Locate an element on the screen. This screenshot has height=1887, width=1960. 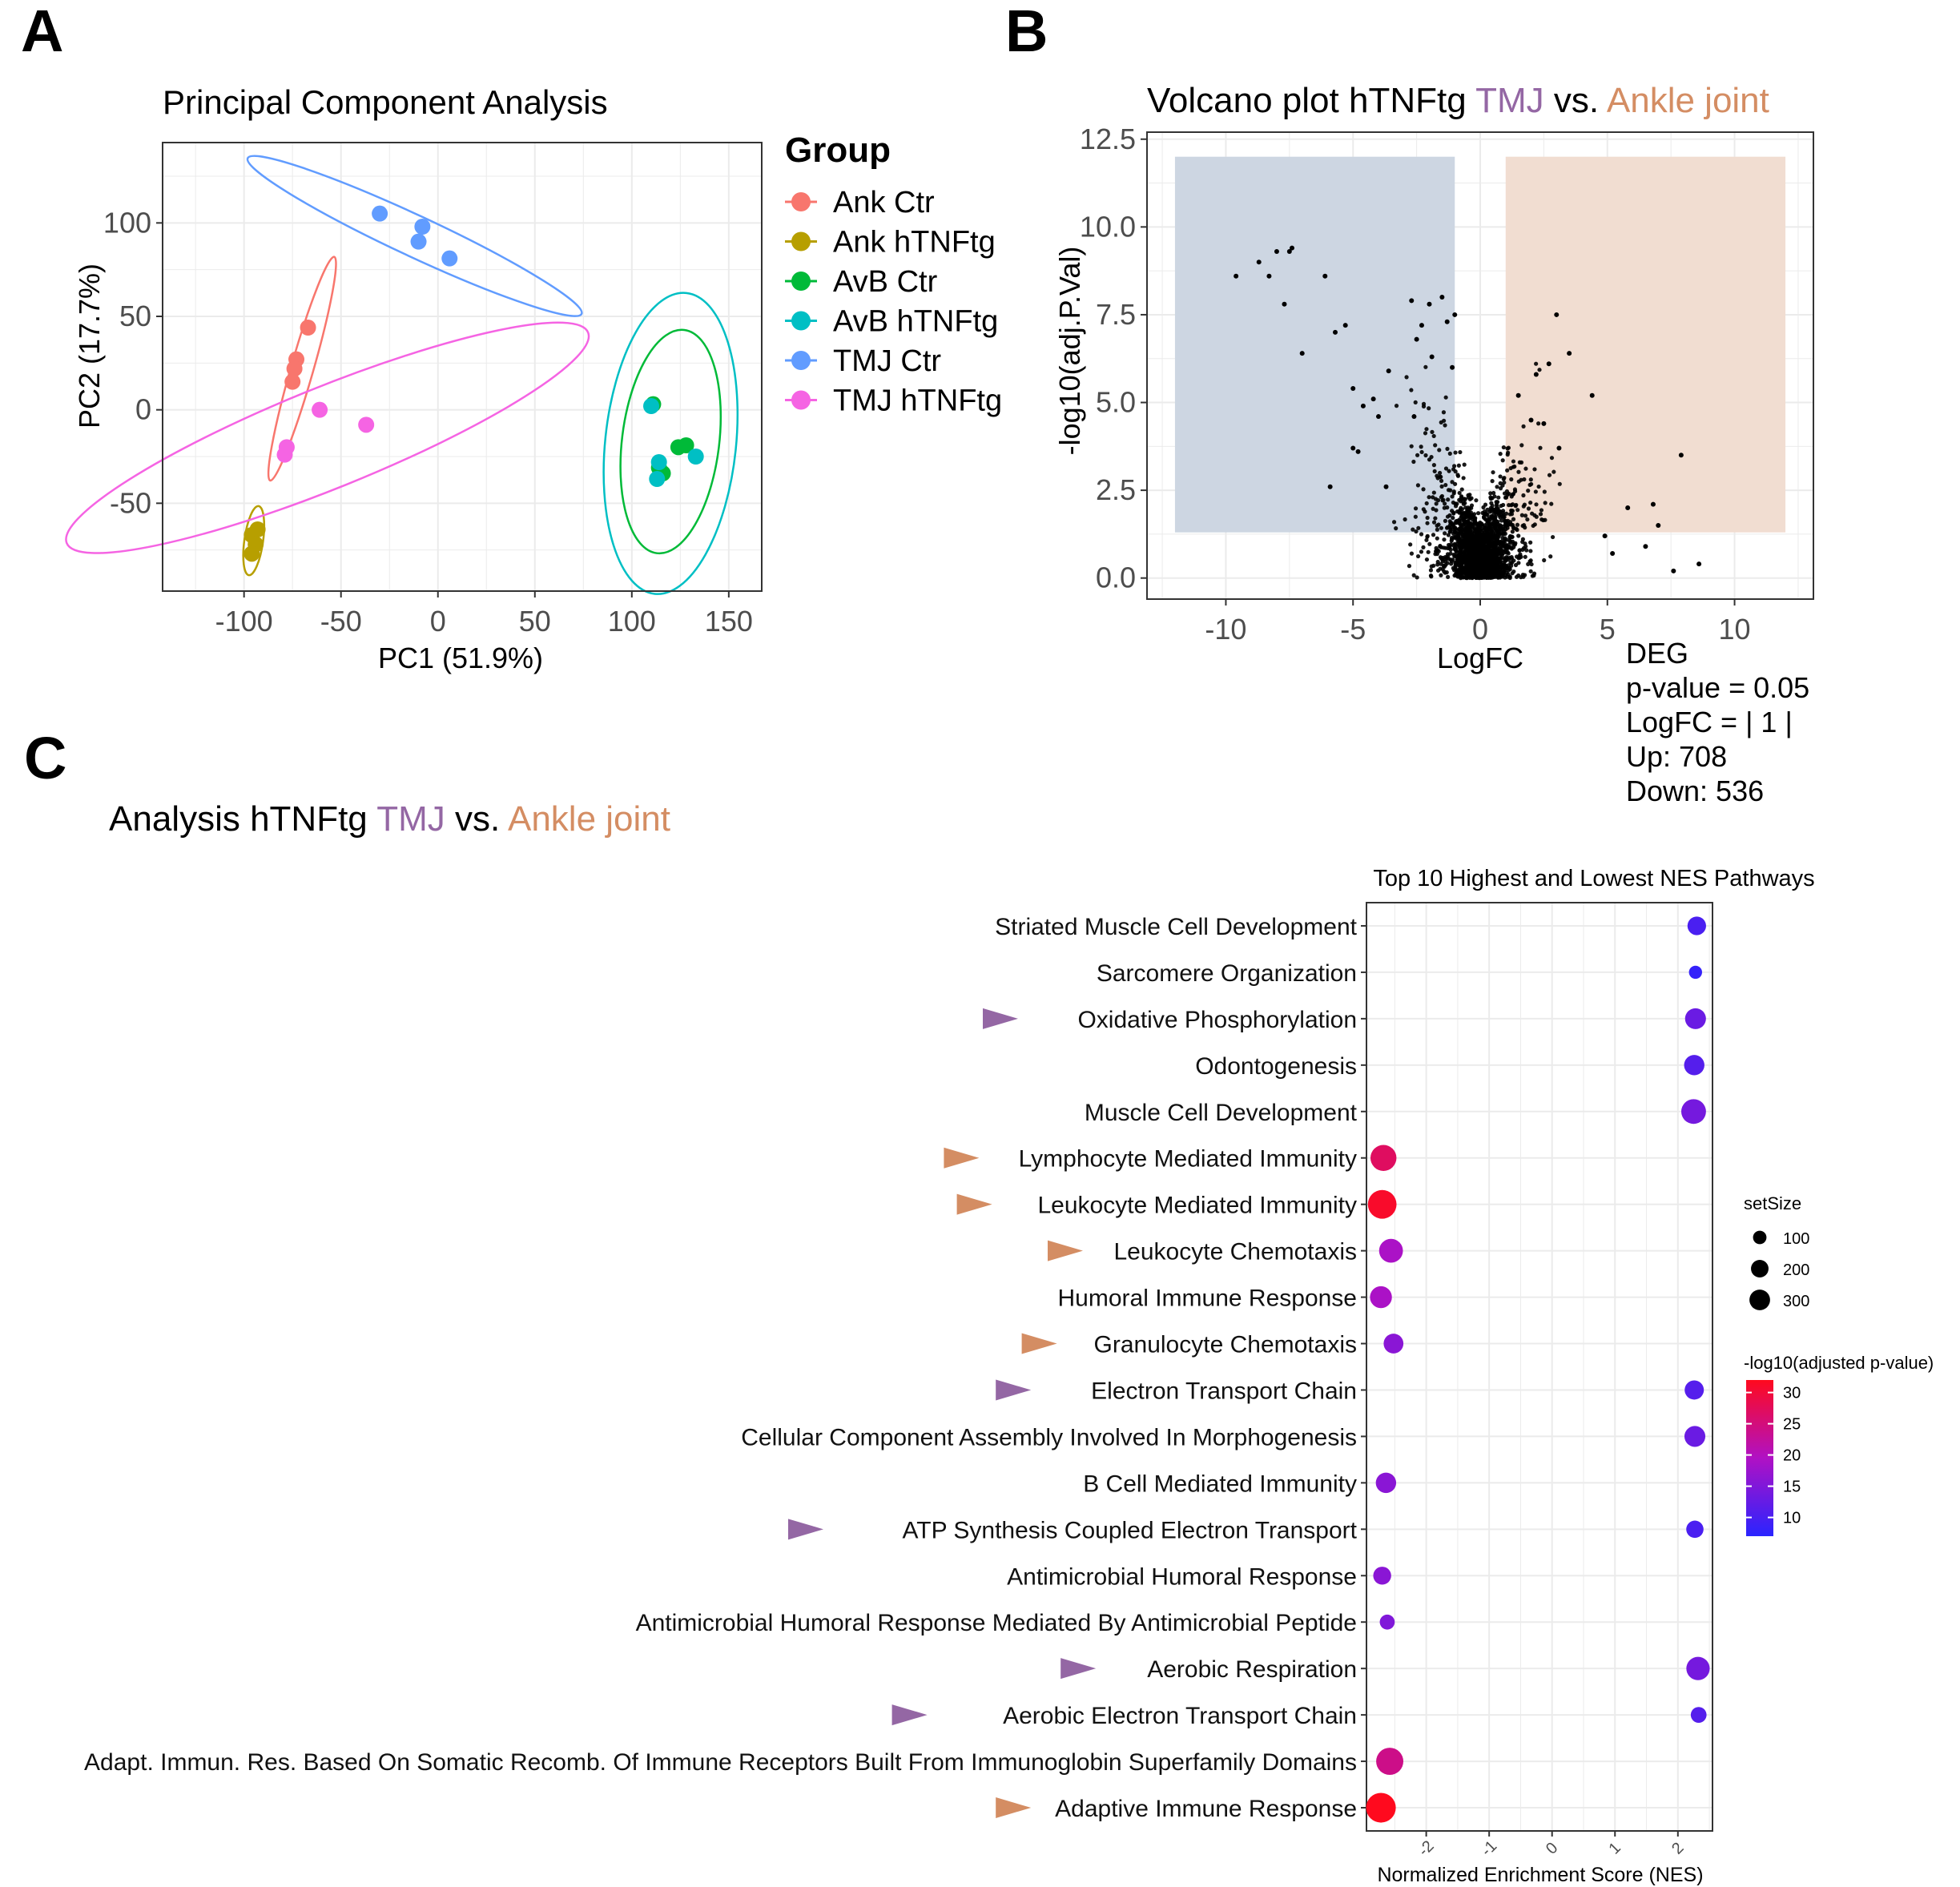
volcano-y-tick-label: 7.5 is located at coordinates (1116, 314).